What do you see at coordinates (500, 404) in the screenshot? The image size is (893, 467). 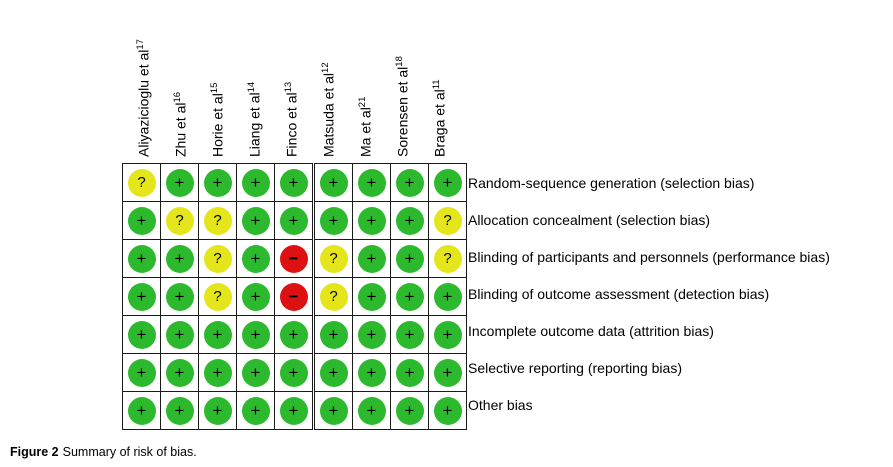 I see `bias-row-label: Other bias` at bounding box center [500, 404].